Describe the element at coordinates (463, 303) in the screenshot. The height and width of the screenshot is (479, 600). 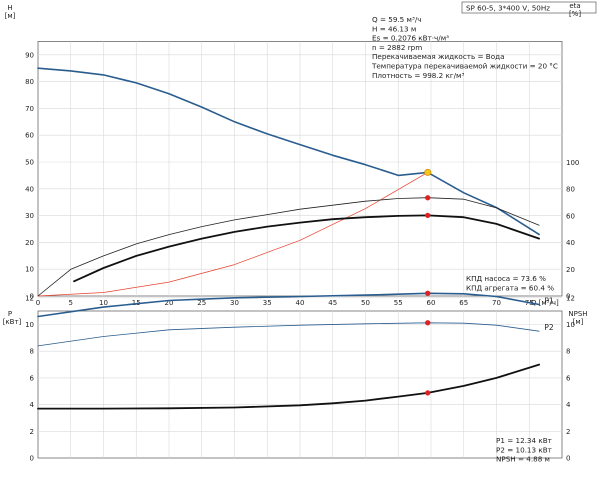
I see `x-tick-label: 65` at that location.